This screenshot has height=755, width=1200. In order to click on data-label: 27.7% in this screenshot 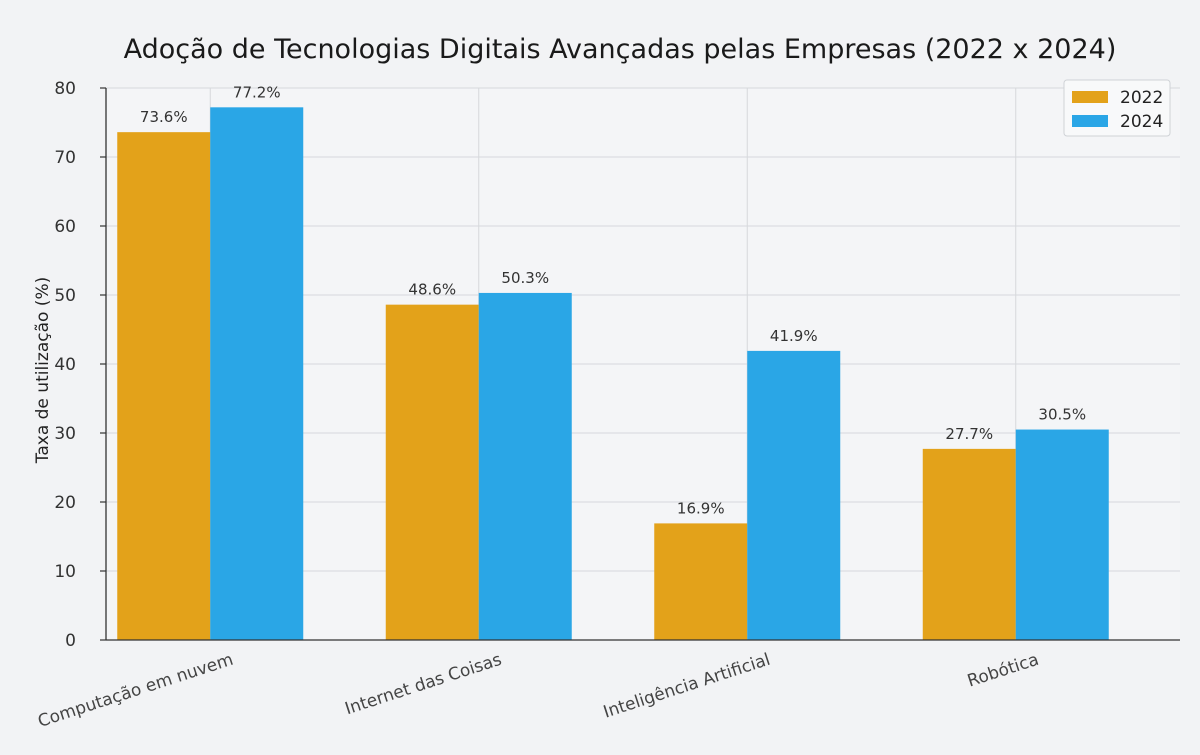, I will do `click(969, 434)`.